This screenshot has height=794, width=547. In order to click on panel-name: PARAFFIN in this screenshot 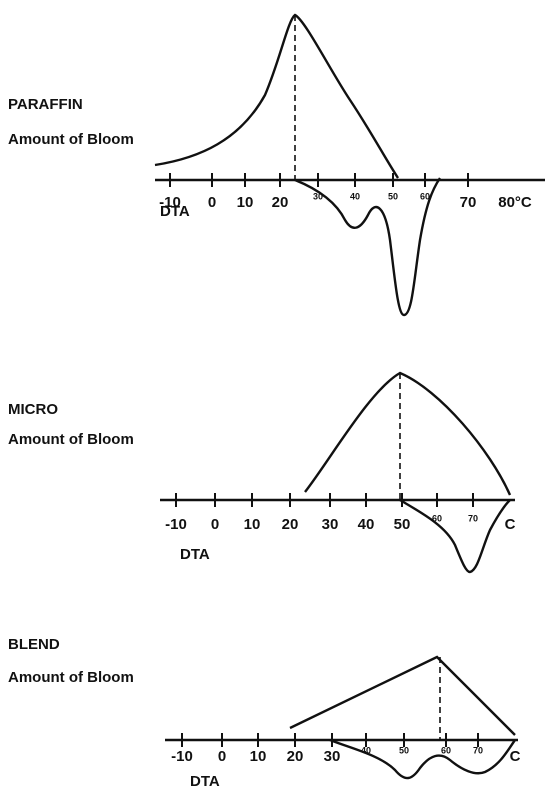, I will do `click(45, 104)`.